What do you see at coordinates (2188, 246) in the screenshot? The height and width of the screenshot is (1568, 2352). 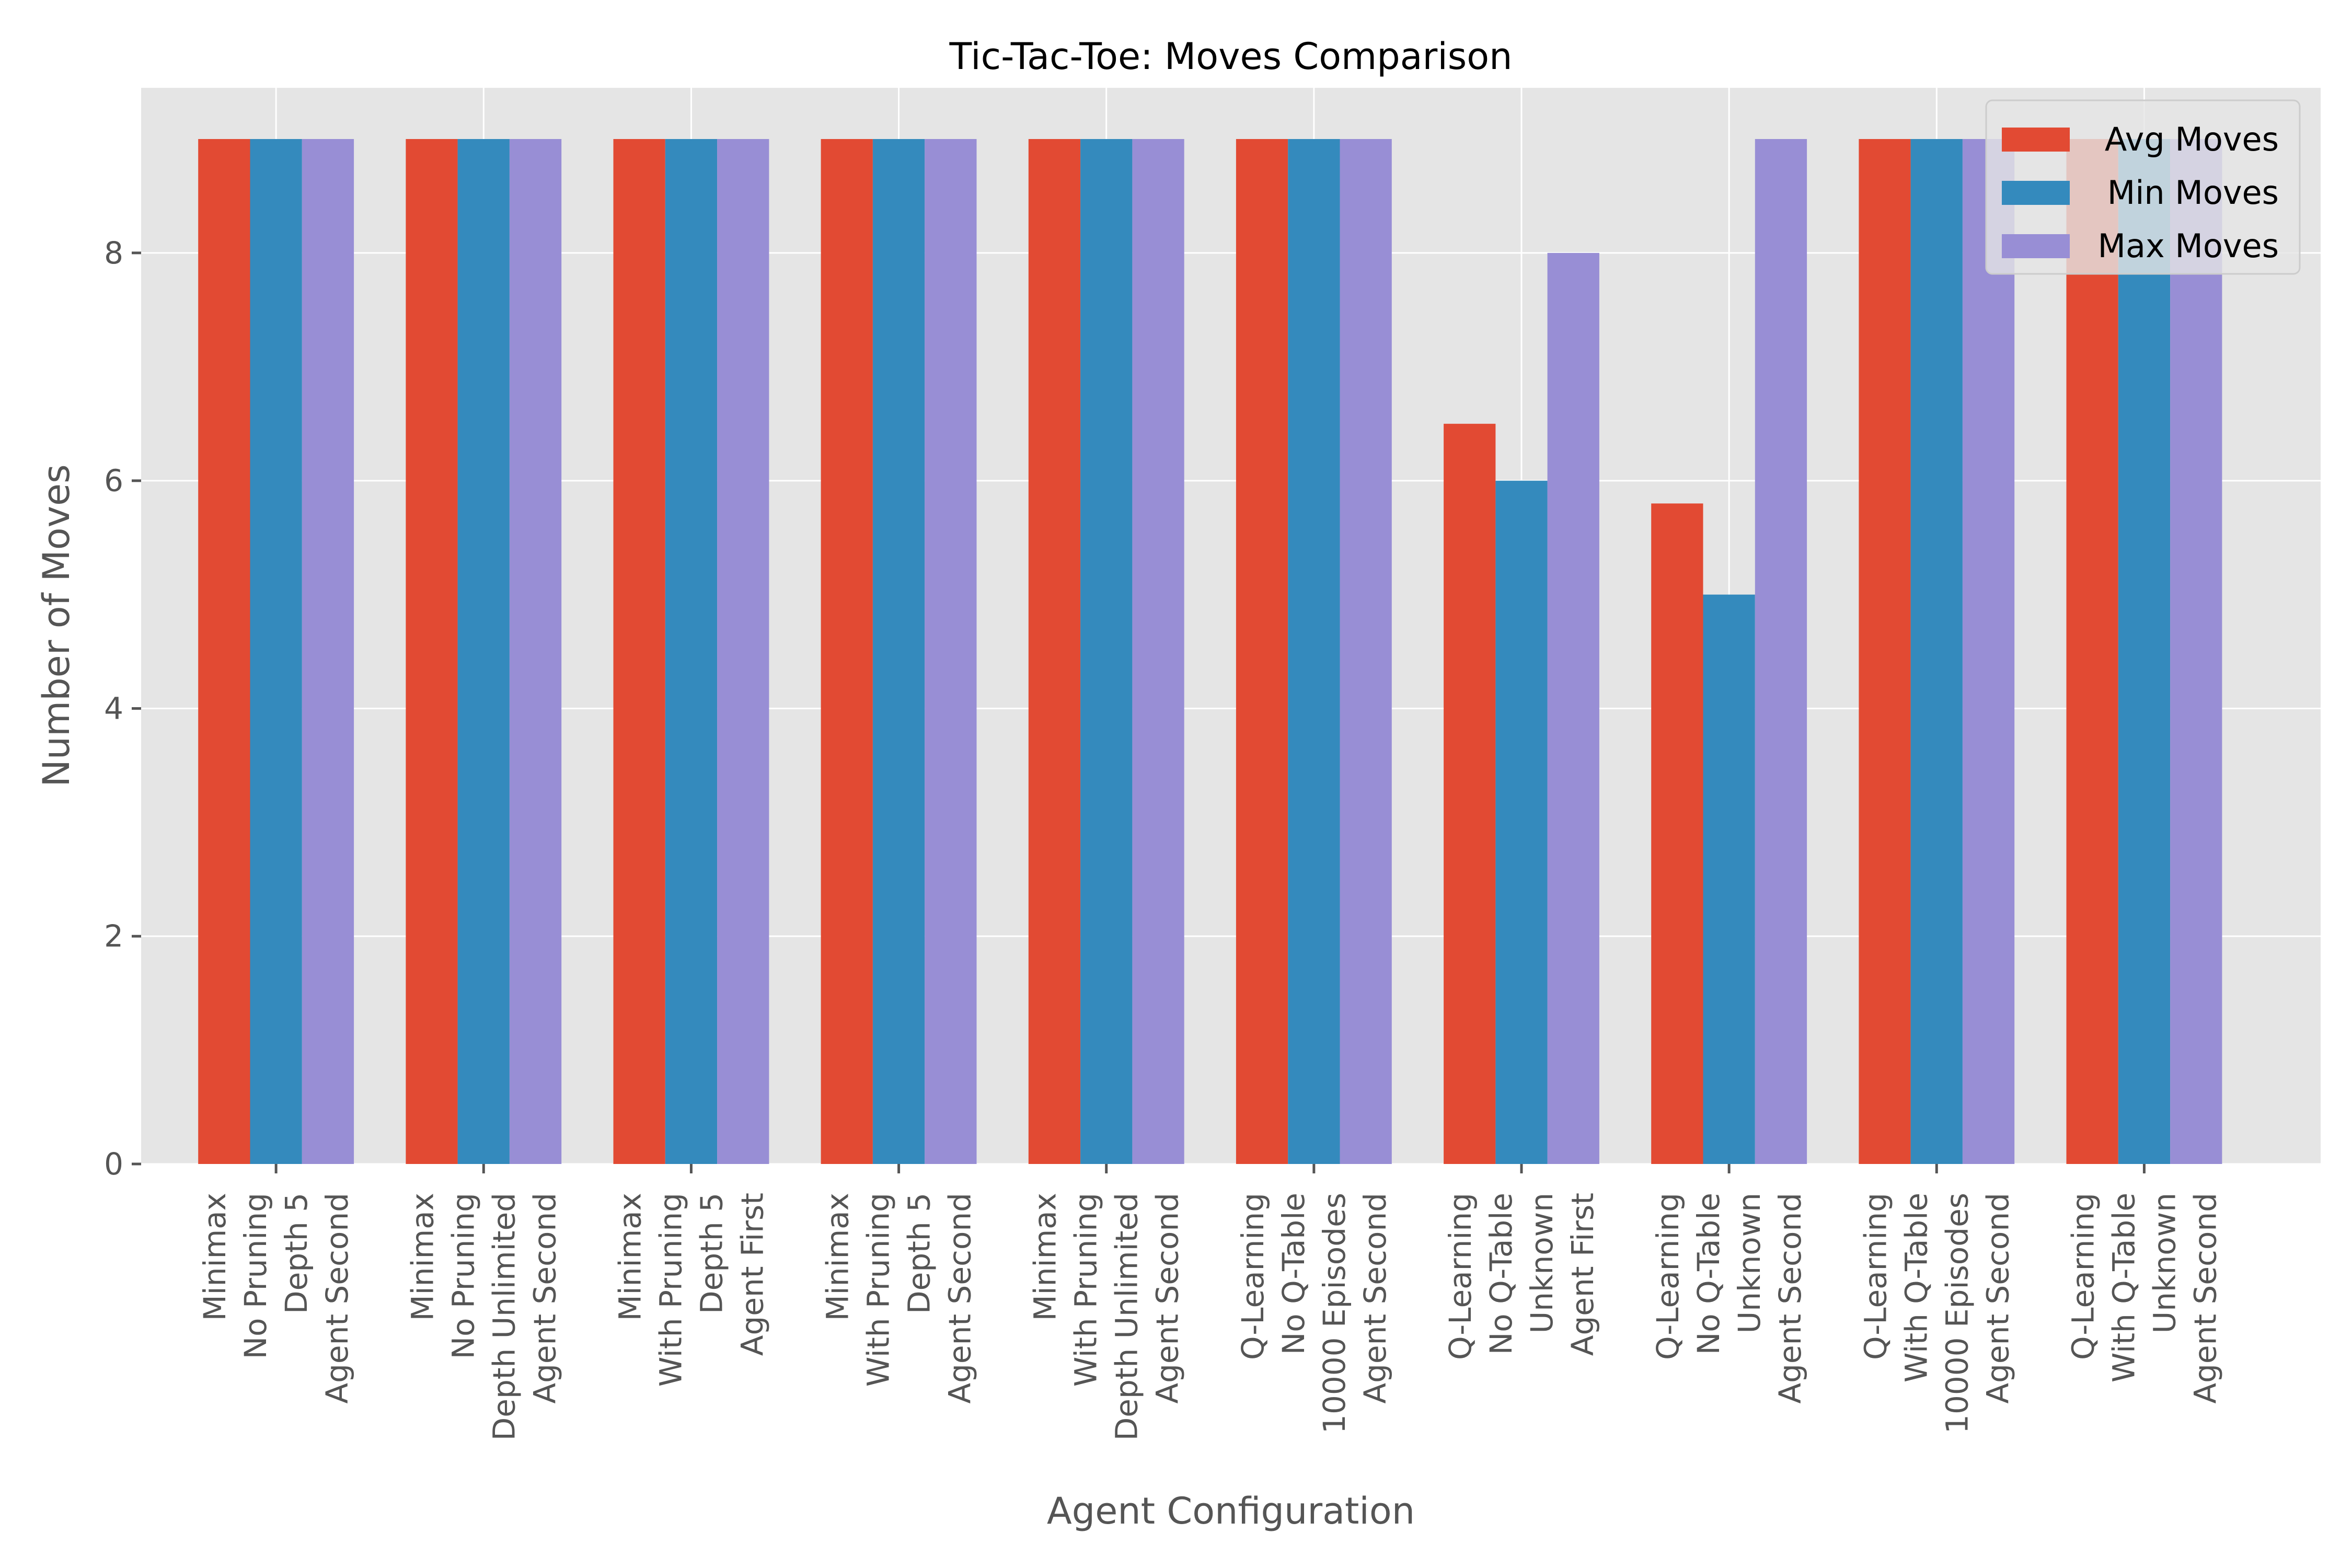 I see `legend-label: Max Moves` at bounding box center [2188, 246].